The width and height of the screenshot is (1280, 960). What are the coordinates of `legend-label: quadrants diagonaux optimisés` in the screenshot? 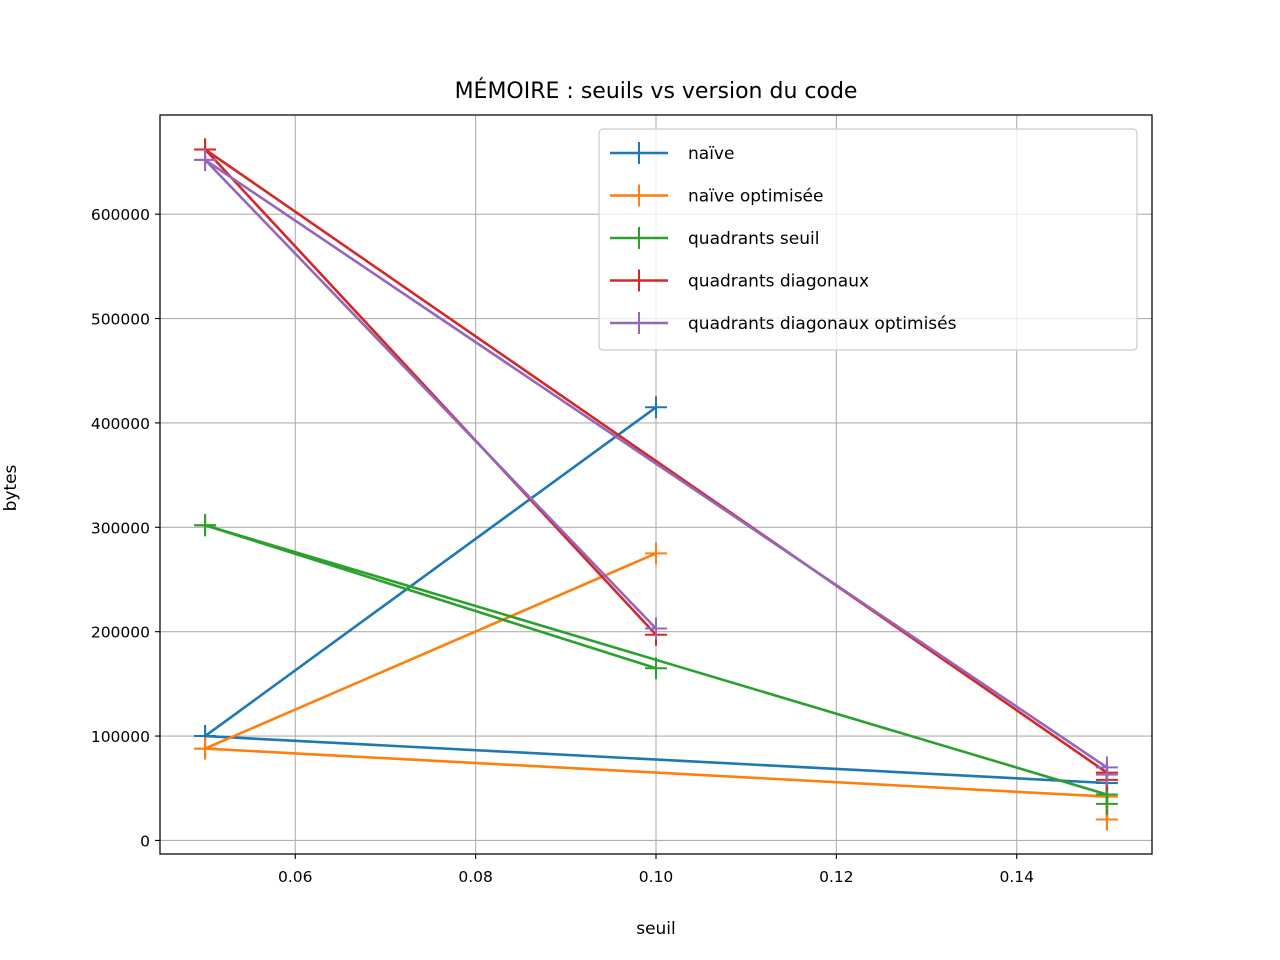 It's located at (822, 324).